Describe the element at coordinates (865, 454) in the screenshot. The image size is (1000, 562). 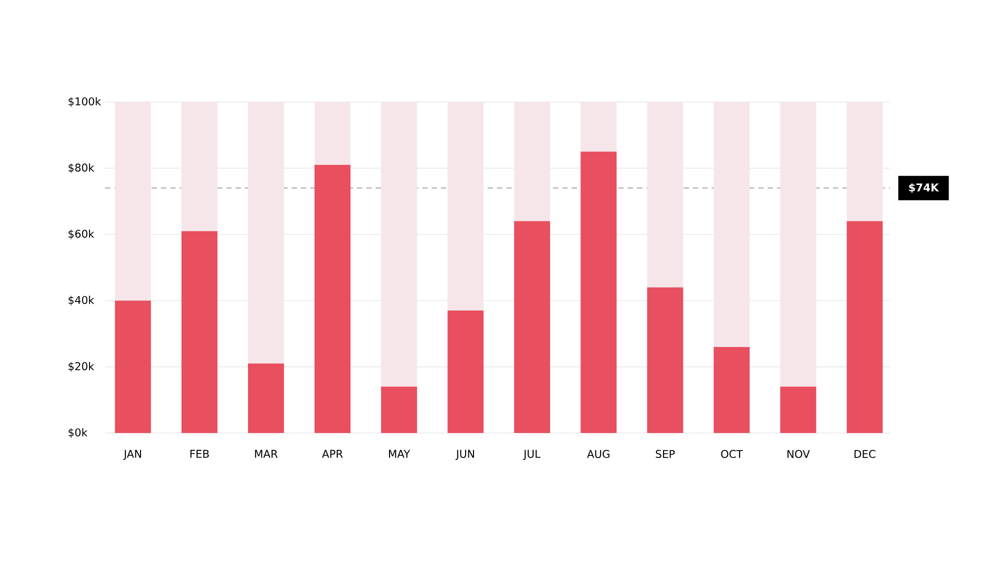
I see `x-tick-label: DEC` at that location.